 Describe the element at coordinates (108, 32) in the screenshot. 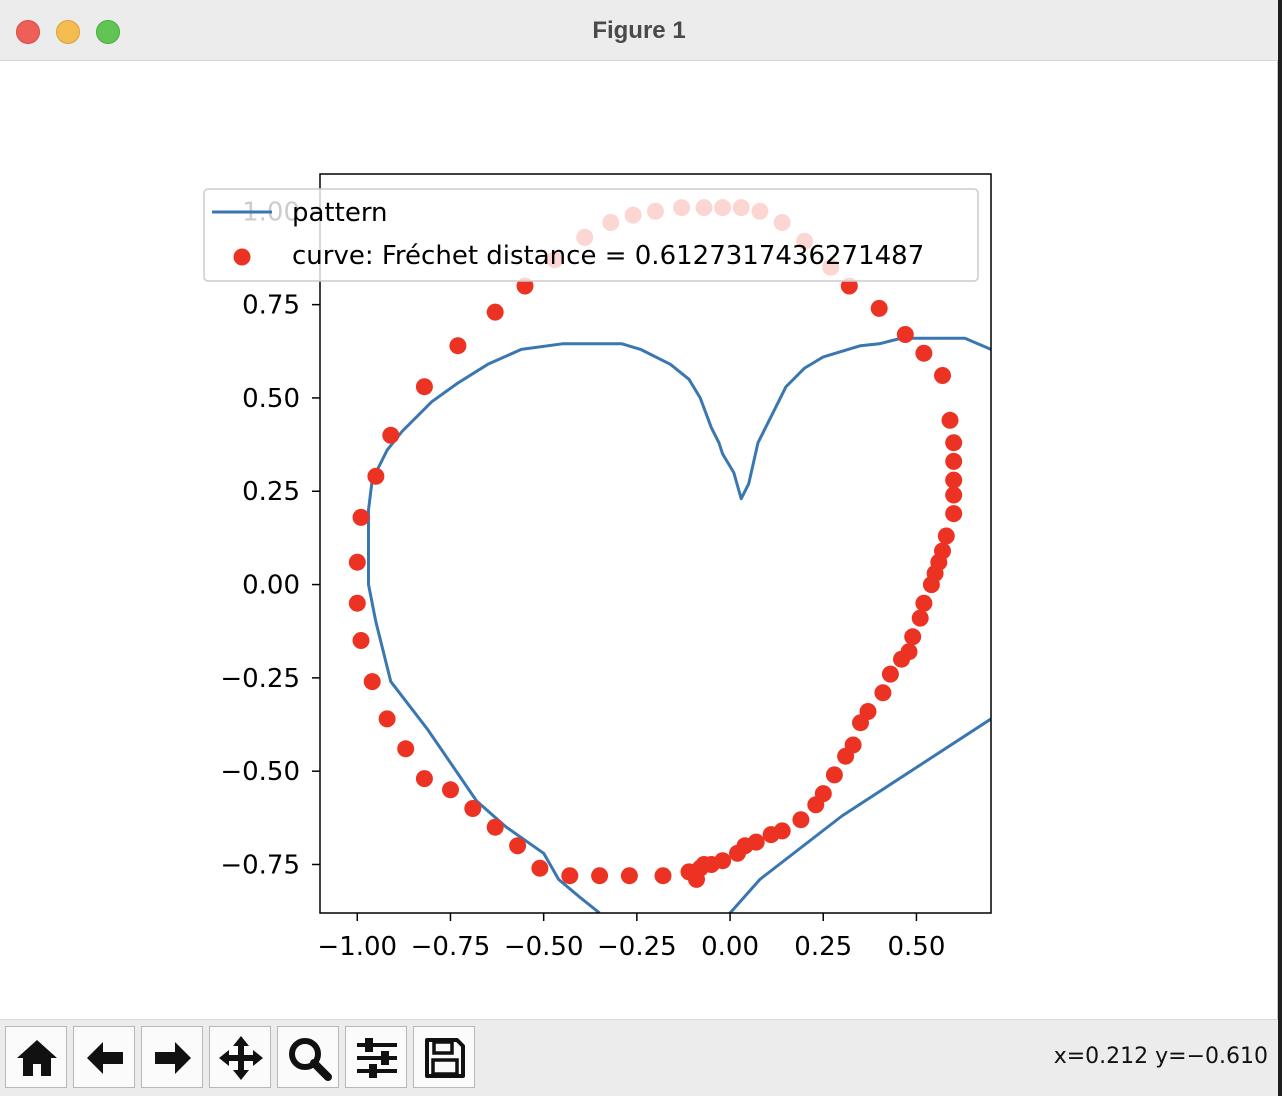

I see `window-zoom-button` at that location.